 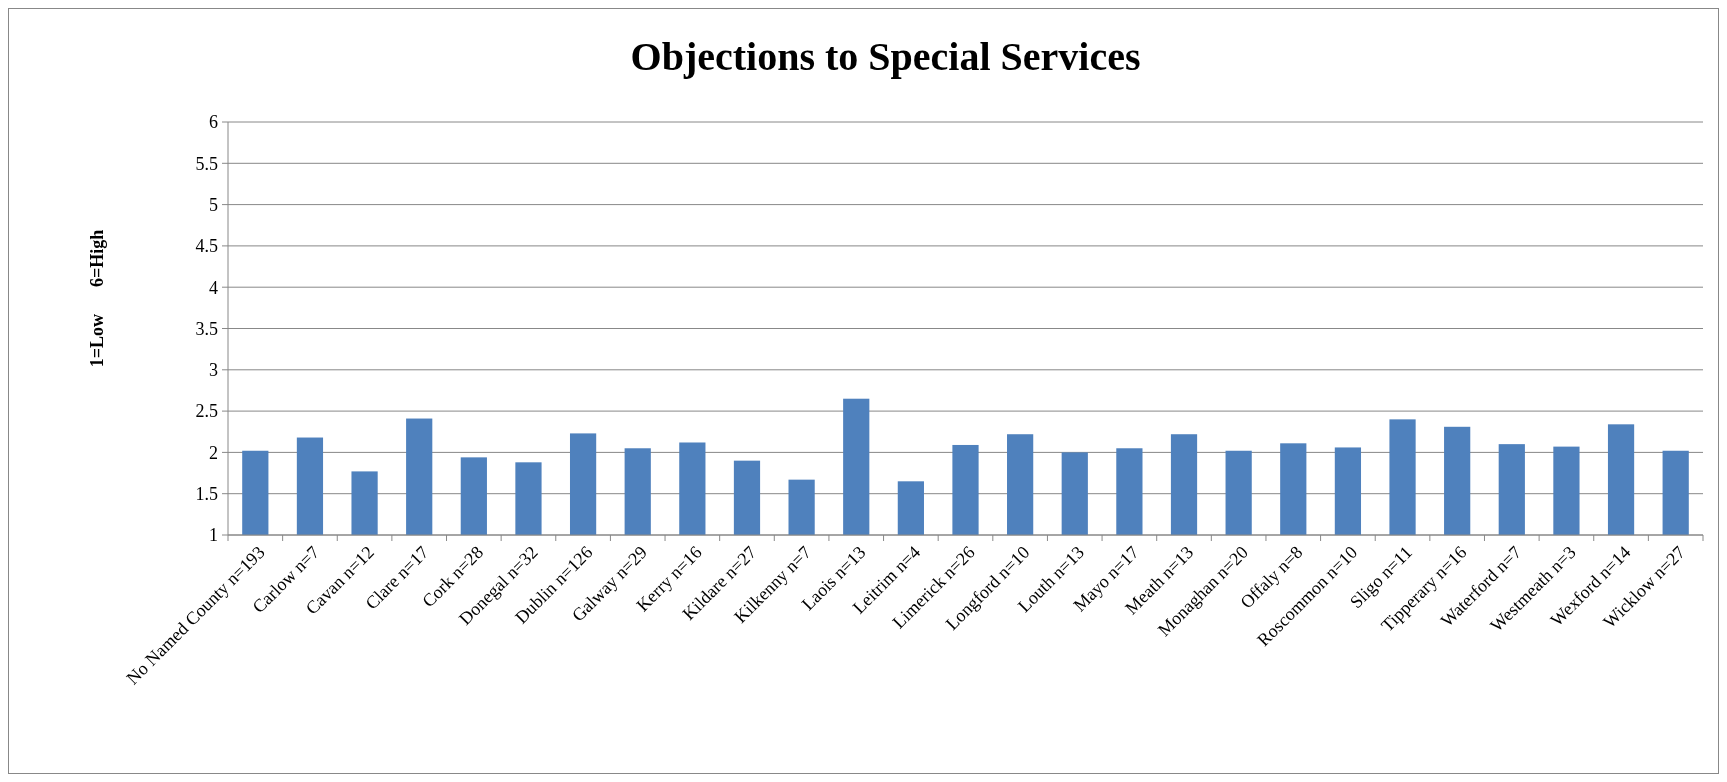 What do you see at coordinates (206, 163) in the screenshot?
I see `y-tick-label: 5.5` at bounding box center [206, 163].